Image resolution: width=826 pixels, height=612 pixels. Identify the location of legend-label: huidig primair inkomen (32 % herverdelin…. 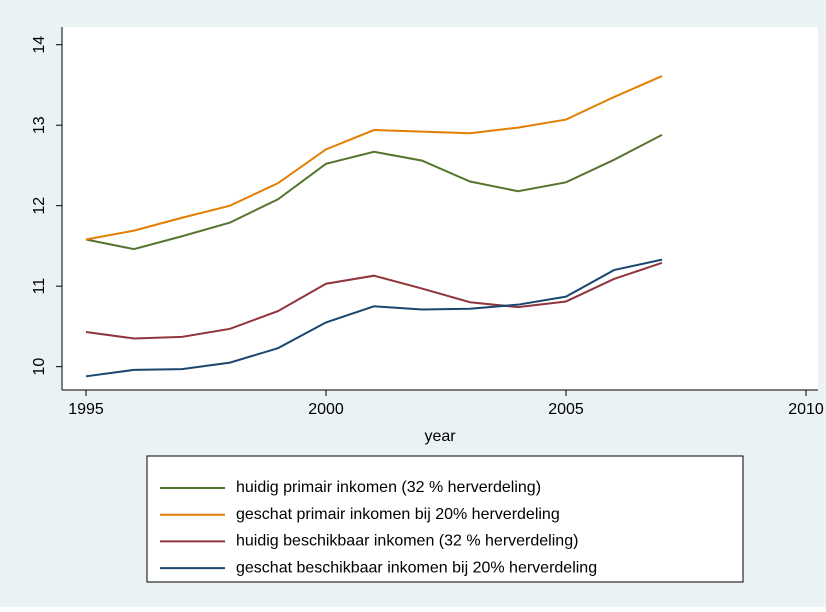
(388, 487).